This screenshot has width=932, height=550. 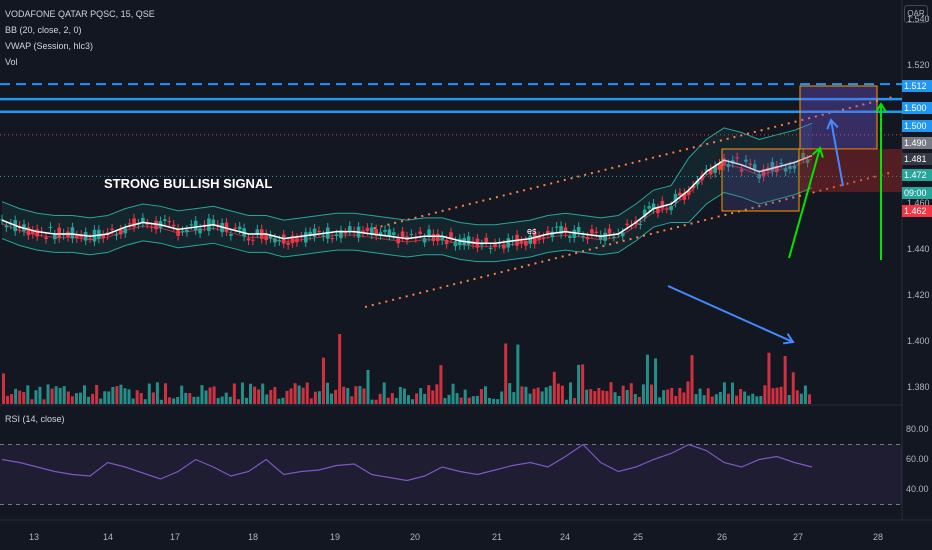 What do you see at coordinates (406, 369) in the screenshot?
I see `volume-bars` at bounding box center [406, 369].